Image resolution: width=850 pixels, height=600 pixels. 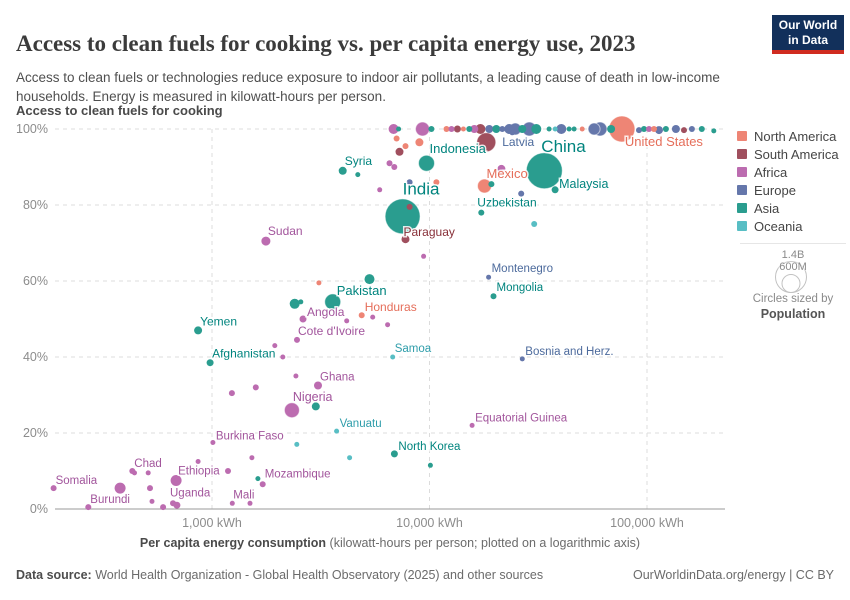 I want to click on data-point-uzbekistan, so click(x=481, y=212).